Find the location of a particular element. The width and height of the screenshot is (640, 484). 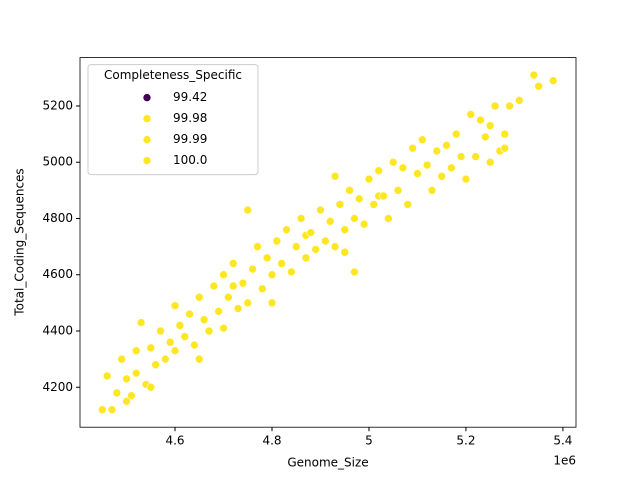

y-tick-label: 4400 is located at coordinates (57, 331).